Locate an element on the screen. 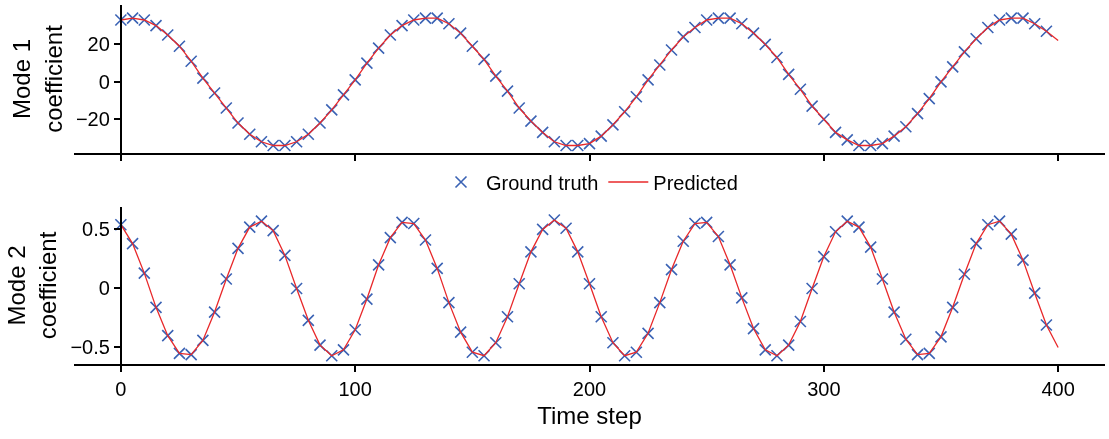 The height and width of the screenshot is (439, 1109). x-tick-label: 200 is located at coordinates (589, 389).